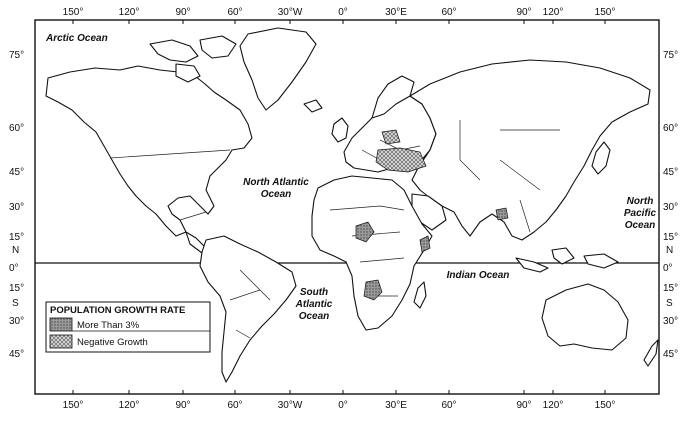  I want to click on latitude-labels-left: 75° 60° 45° 30° 15° N 0° 15° S 30° 45°, so click(16, 205).